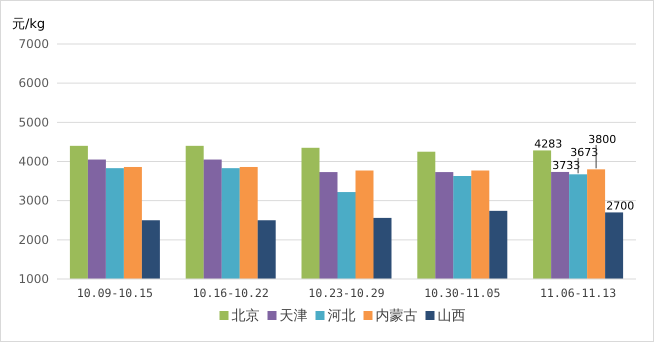 The height and width of the screenshot is (342, 654). Describe the element at coordinates (33, 239) in the screenshot. I see `y-tick-label: 2000` at that location.